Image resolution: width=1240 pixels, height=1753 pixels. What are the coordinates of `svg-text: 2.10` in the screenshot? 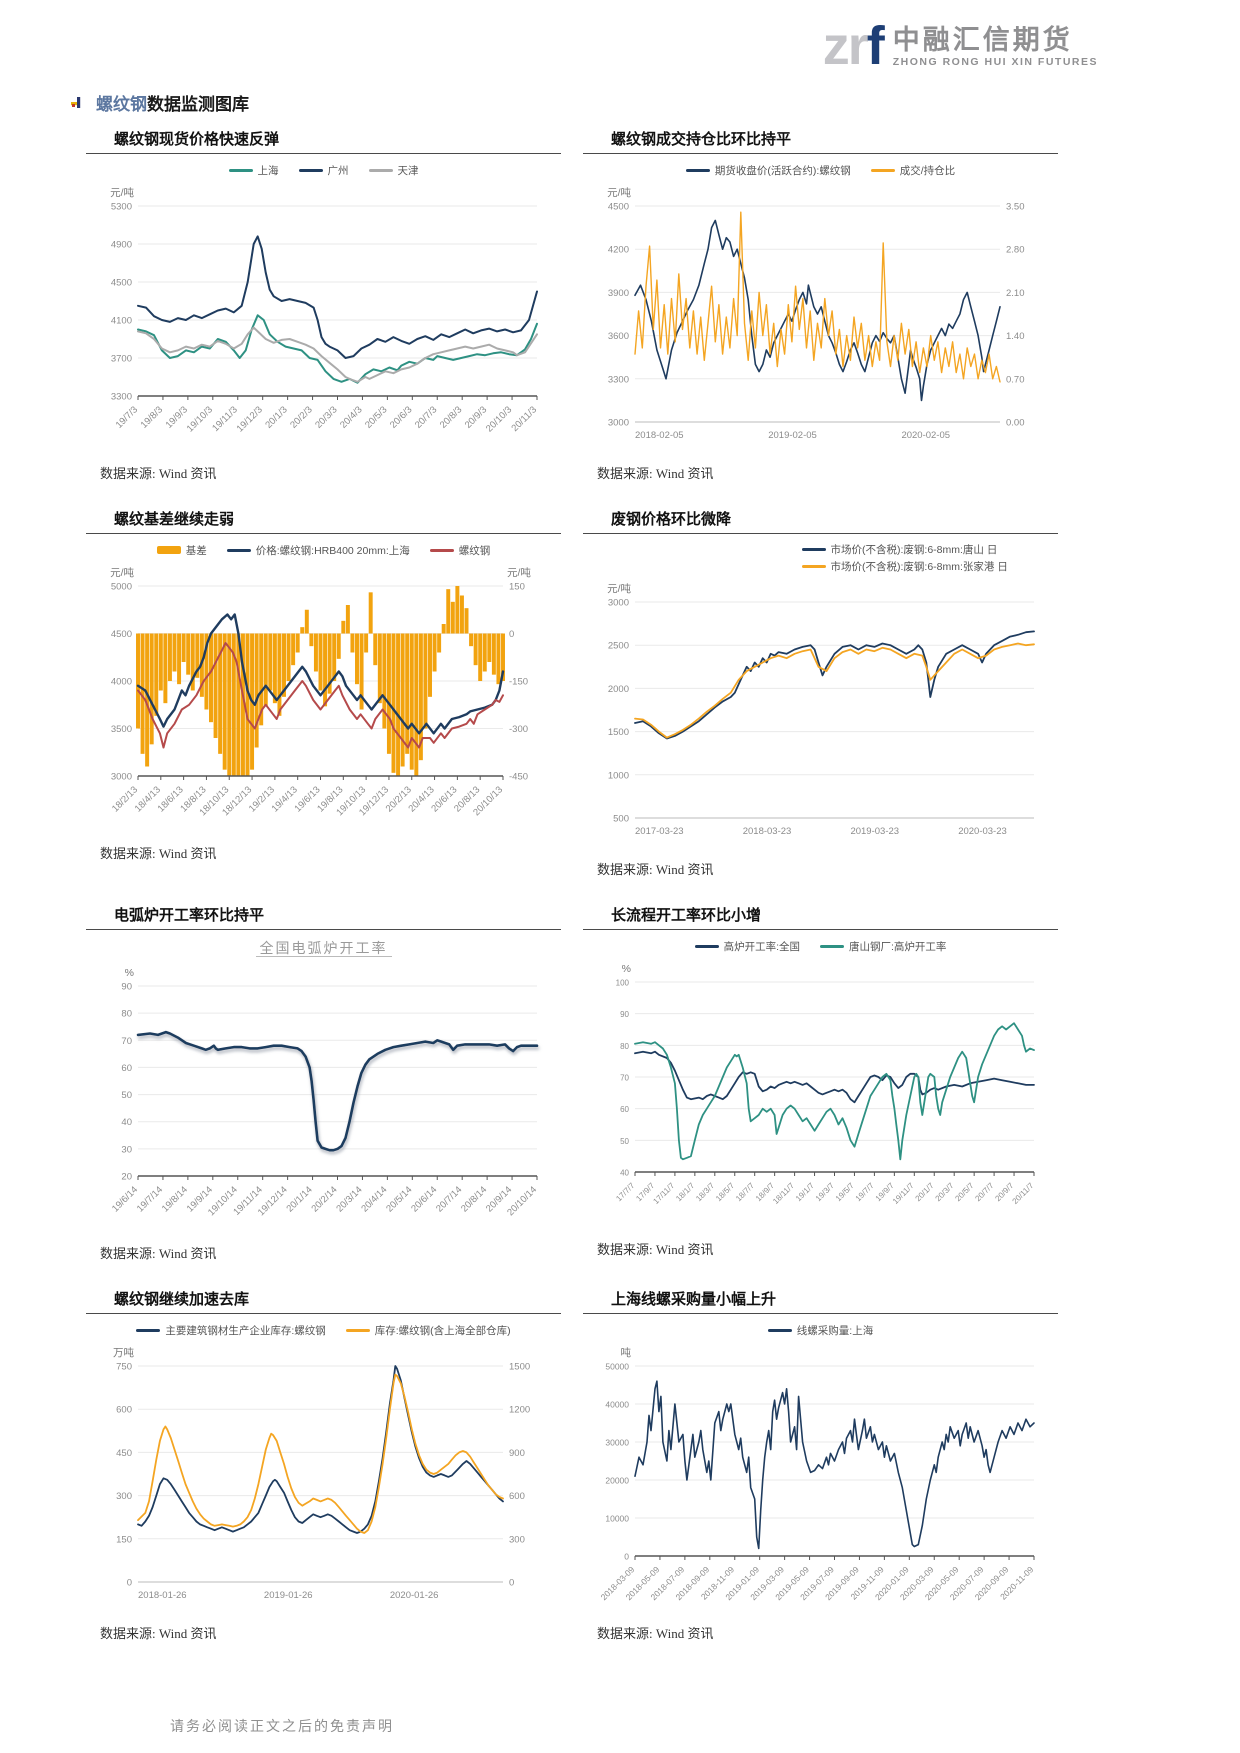 It's located at (1015, 293).